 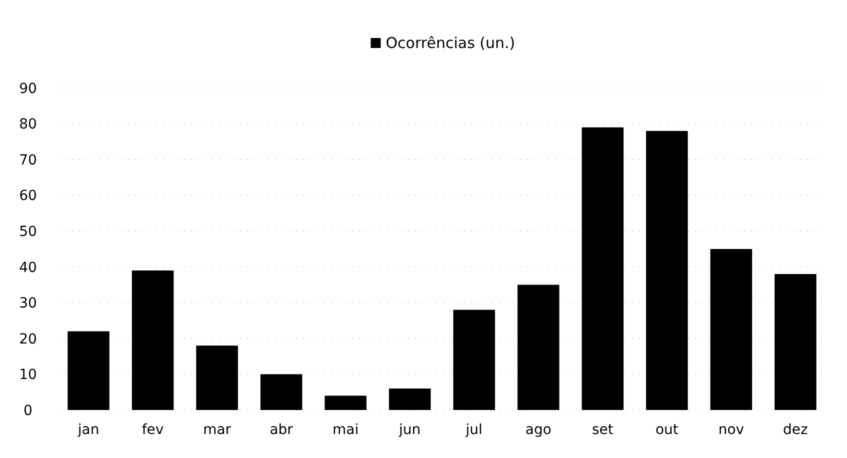 What do you see at coordinates (667, 430) in the screenshot?
I see `x-tick-label: out` at bounding box center [667, 430].